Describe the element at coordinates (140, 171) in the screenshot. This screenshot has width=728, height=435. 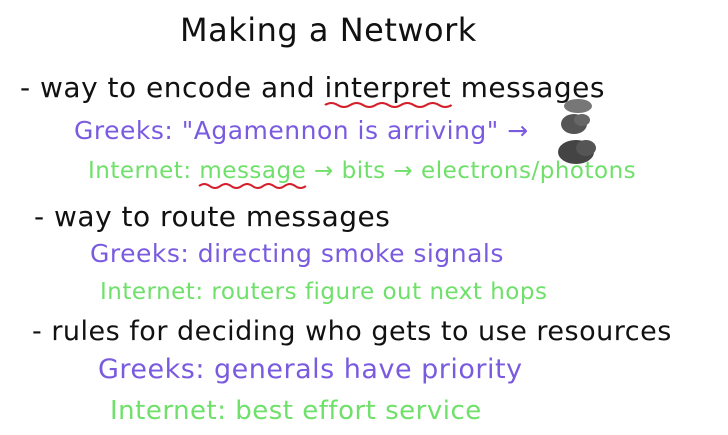
I see `internet-label: Internet:` at that location.